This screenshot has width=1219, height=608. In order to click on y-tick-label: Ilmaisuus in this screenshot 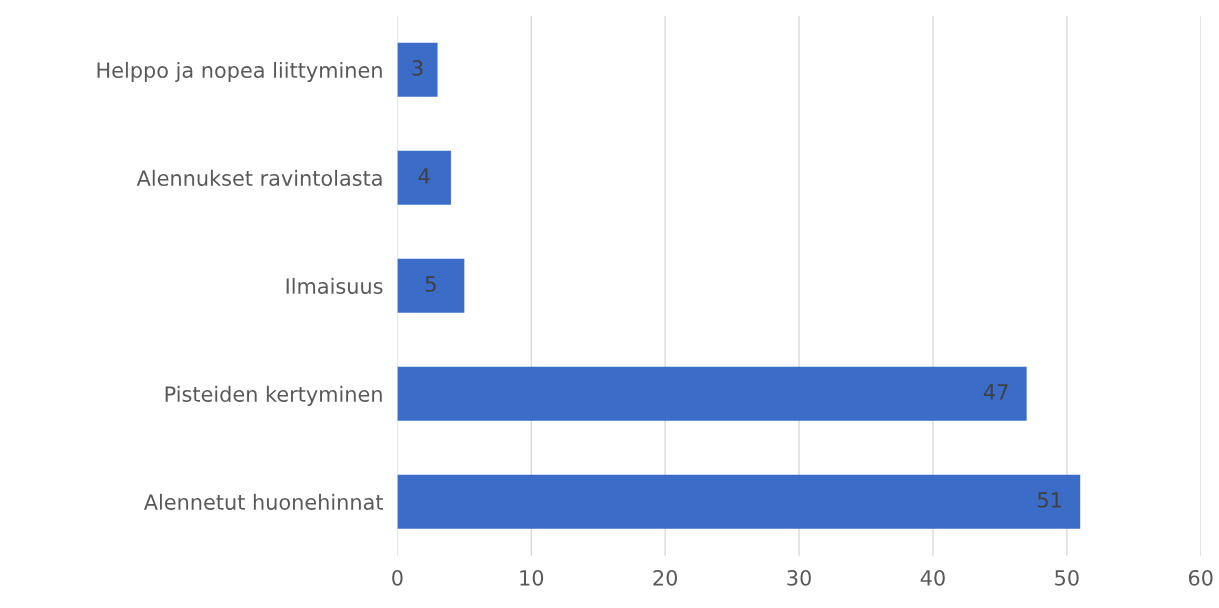, I will do `click(334, 285)`.